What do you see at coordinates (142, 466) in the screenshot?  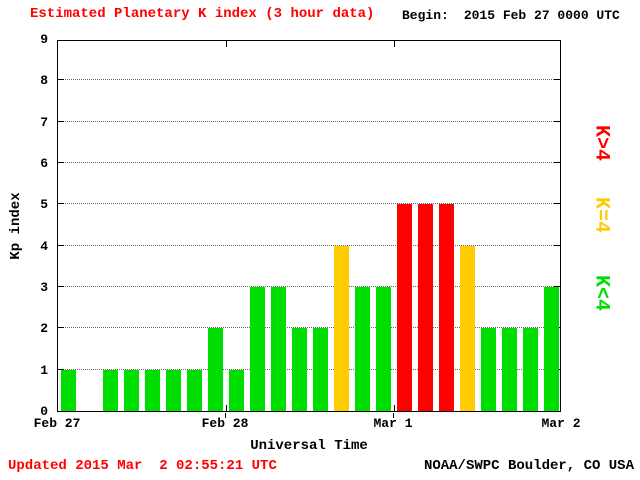 I see `updated-timestamp: Updated 2015 Mar 2 02:55:21 UTC` at bounding box center [142, 466].